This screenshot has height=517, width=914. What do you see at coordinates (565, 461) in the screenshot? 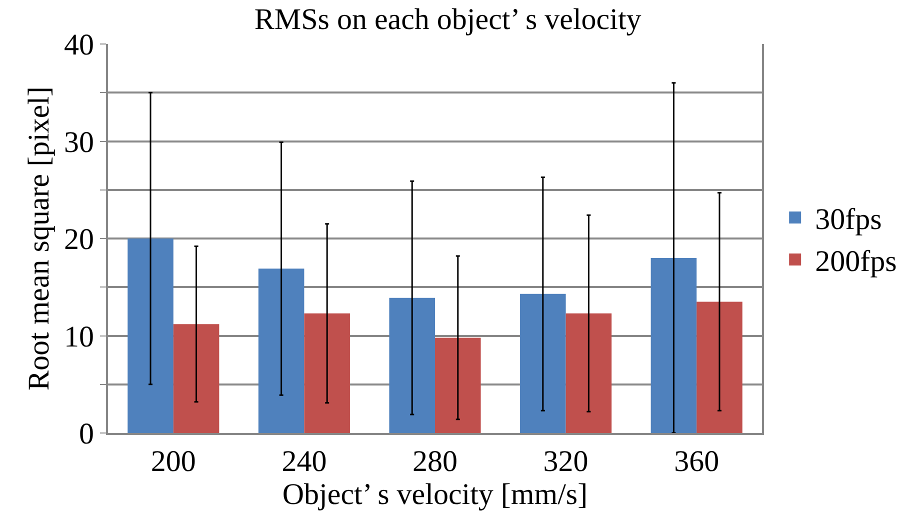
I see `x-tick-label: 320` at bounding box center [565, 461].